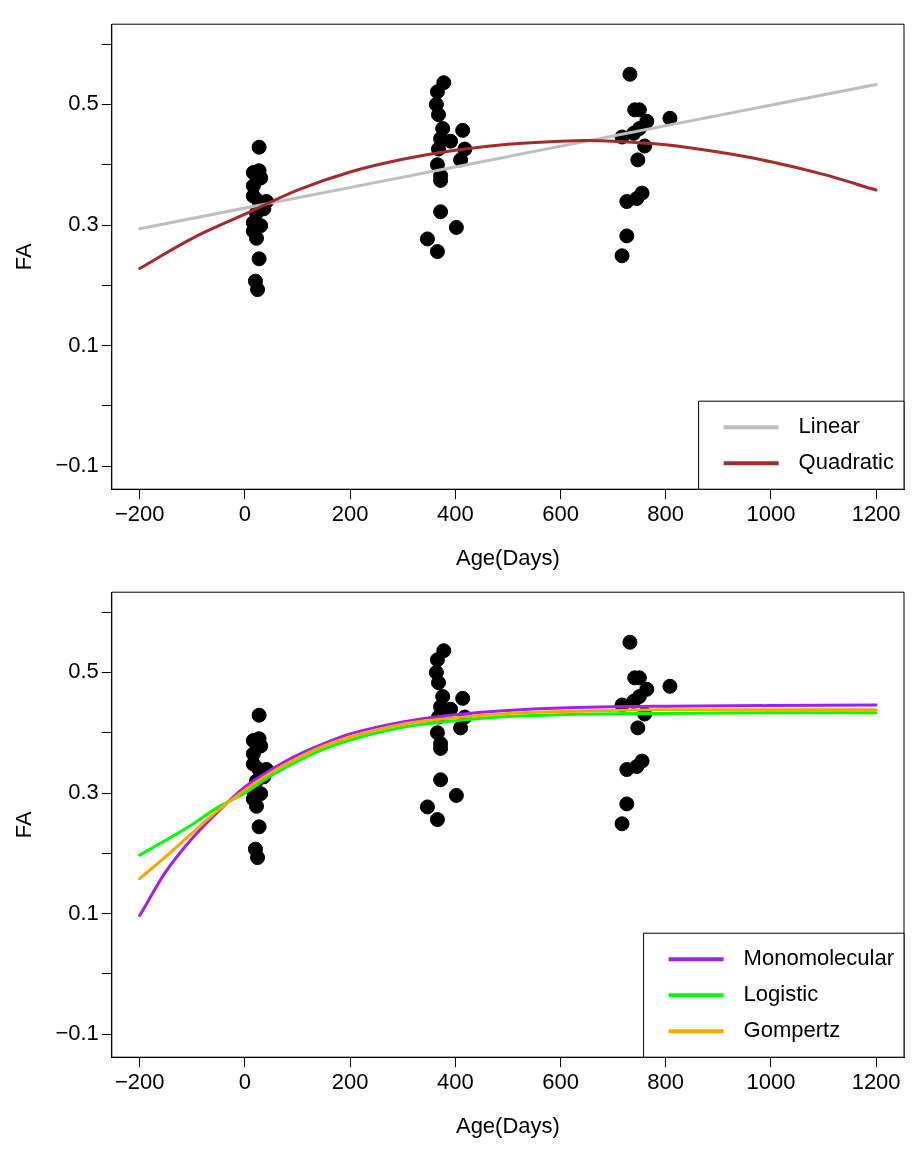 Image resolution: width=922 pixels, height=1157 pixels. What do you see at coordinates (781, 994) in the screenshot?
I see `legend-label: Logistic` at bounding box center [781, 994].